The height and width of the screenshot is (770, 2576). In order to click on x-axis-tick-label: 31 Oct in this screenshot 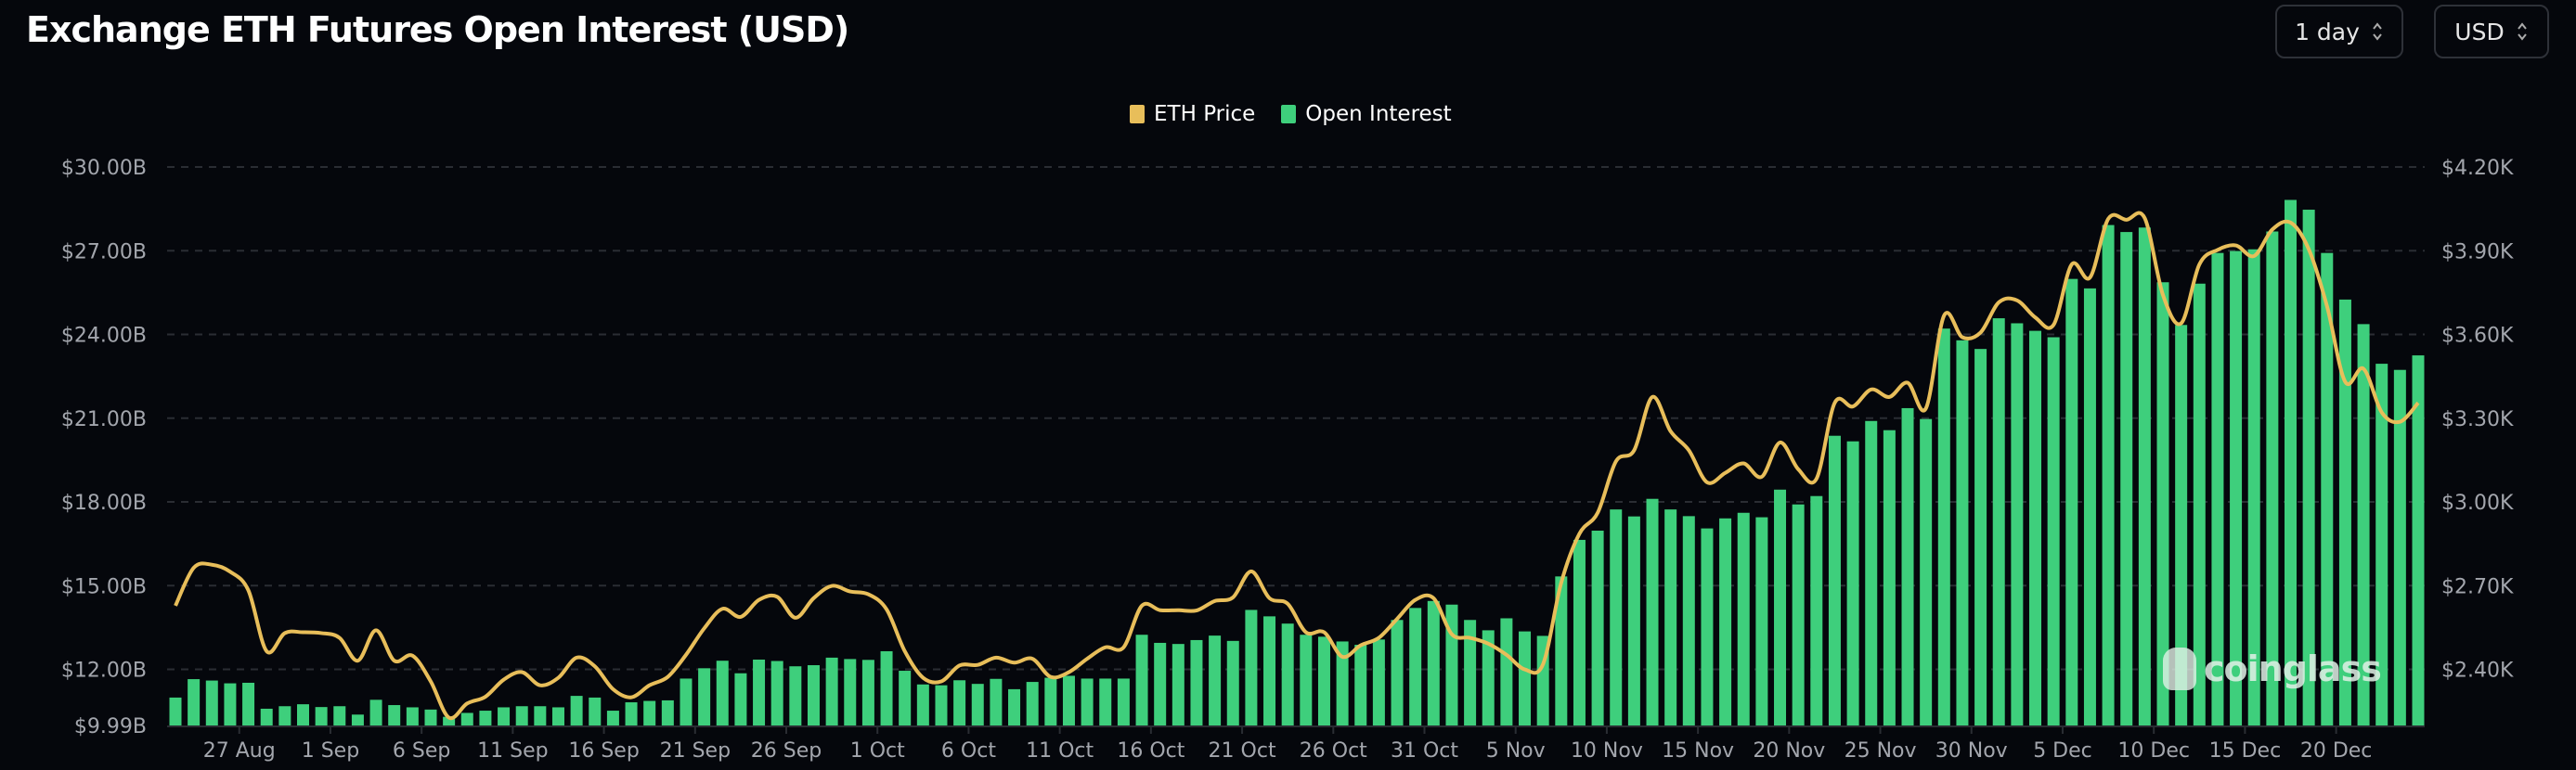, I will do `click(1424, 751)`.